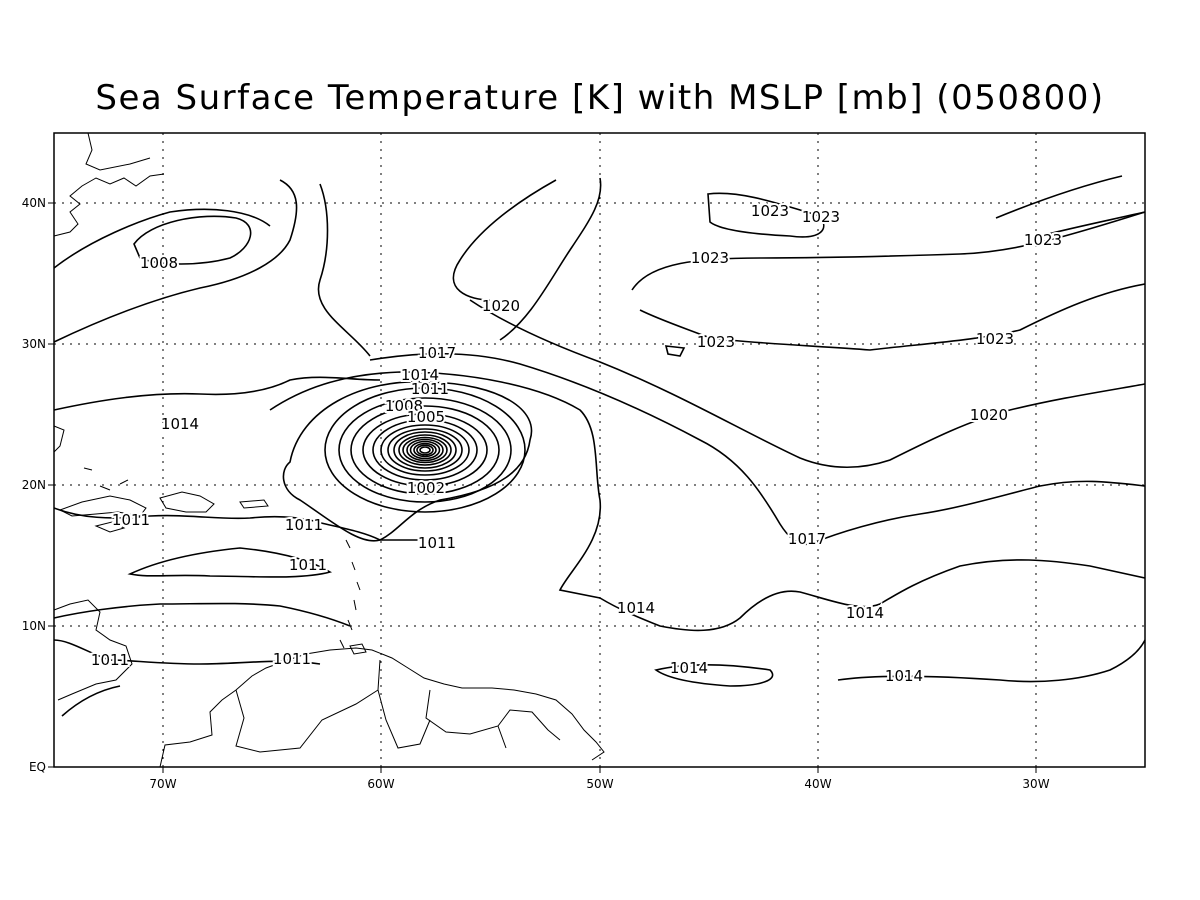 The height and width of the screenshot is (900, 1200). I want to click on isobar-1023-mid, so click(888, 251).